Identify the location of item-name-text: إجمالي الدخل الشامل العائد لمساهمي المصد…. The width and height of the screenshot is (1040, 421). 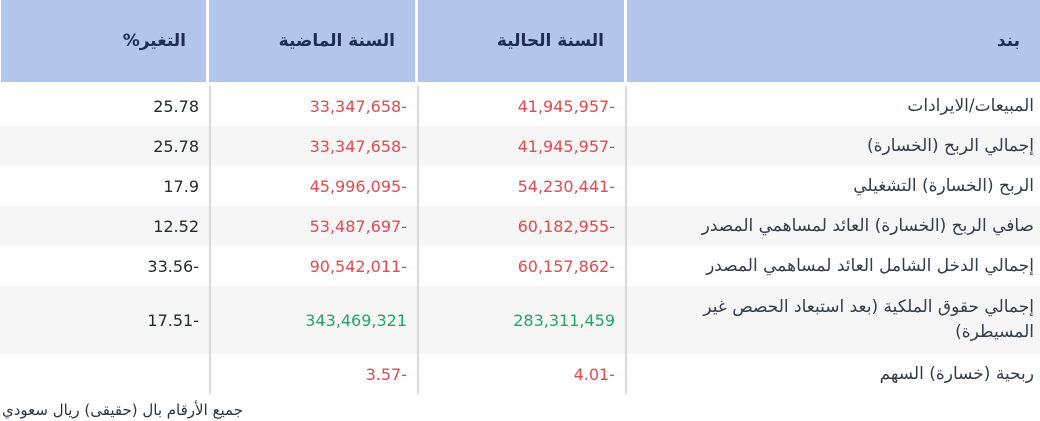
(870, 265).